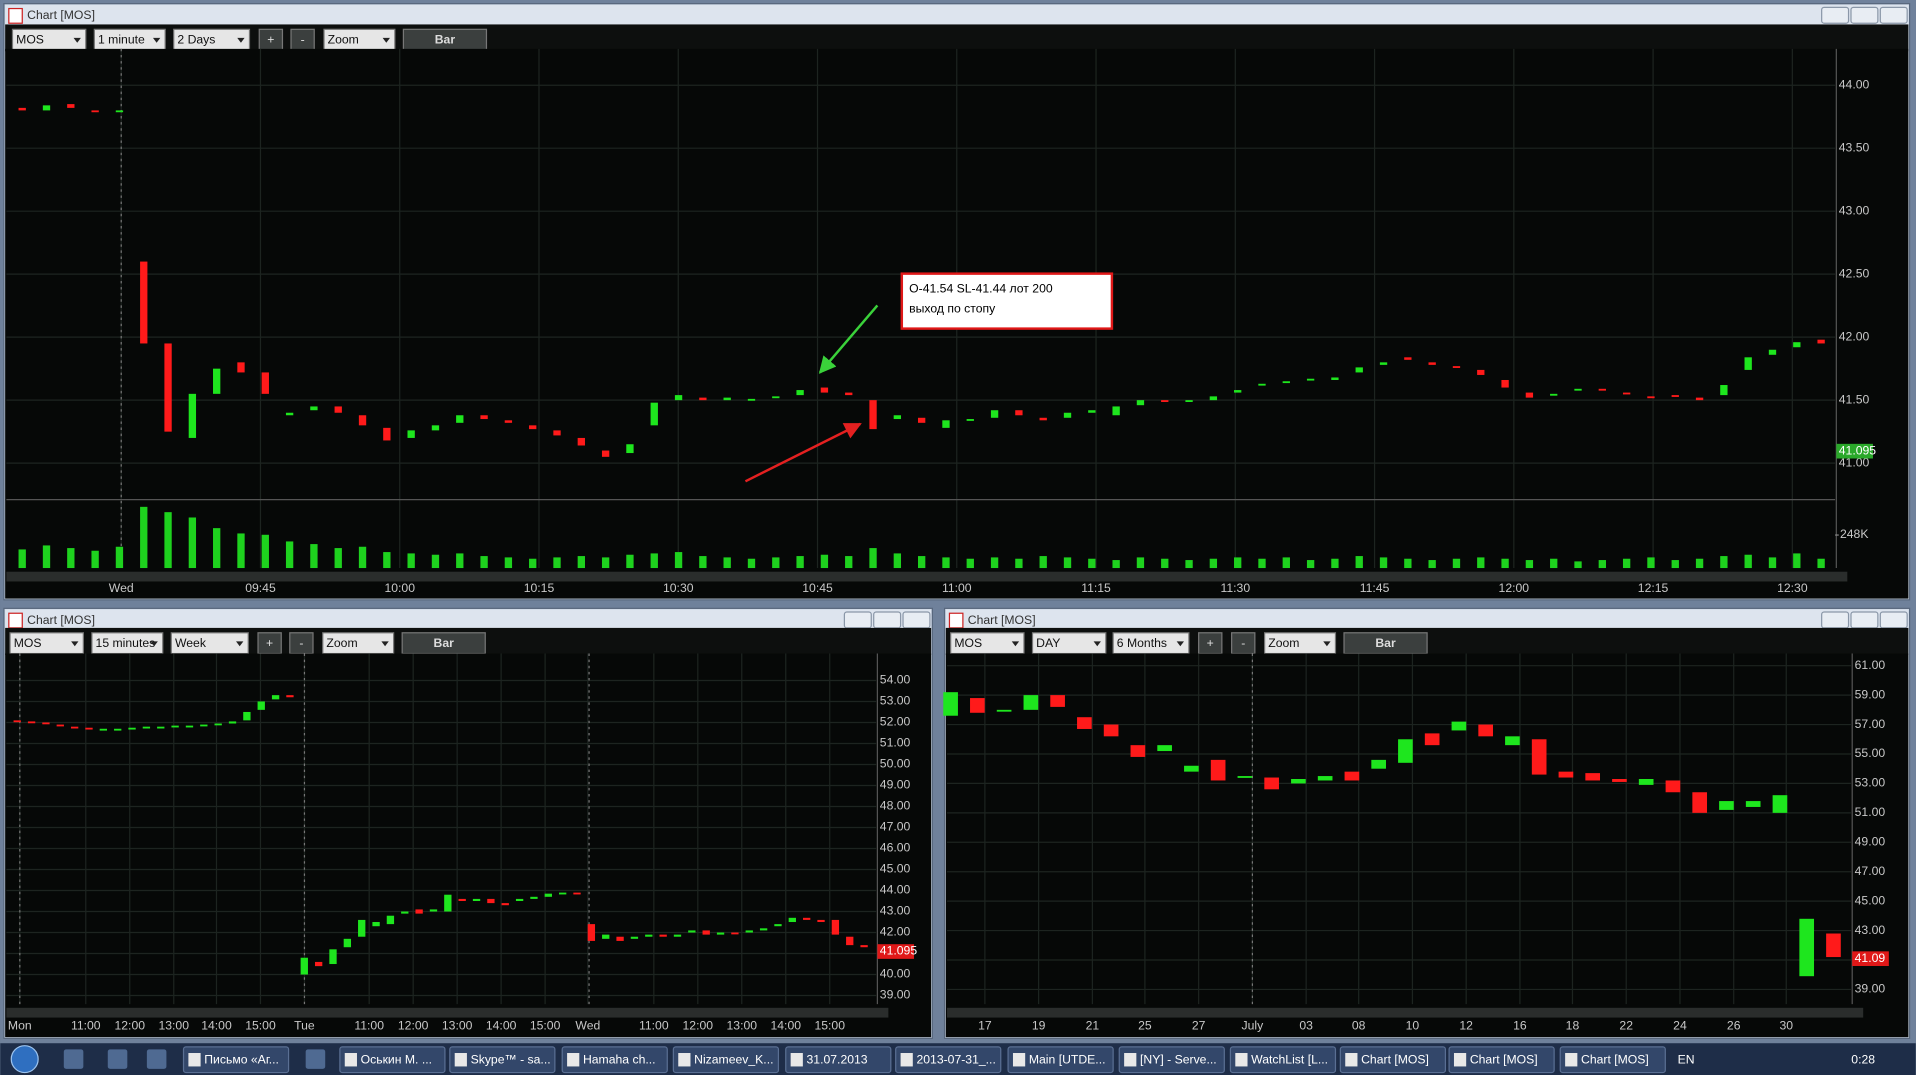  Describe the element at coordinates (121, 40) in the screenshot. I see `interval-label: 1 minute` at that location.